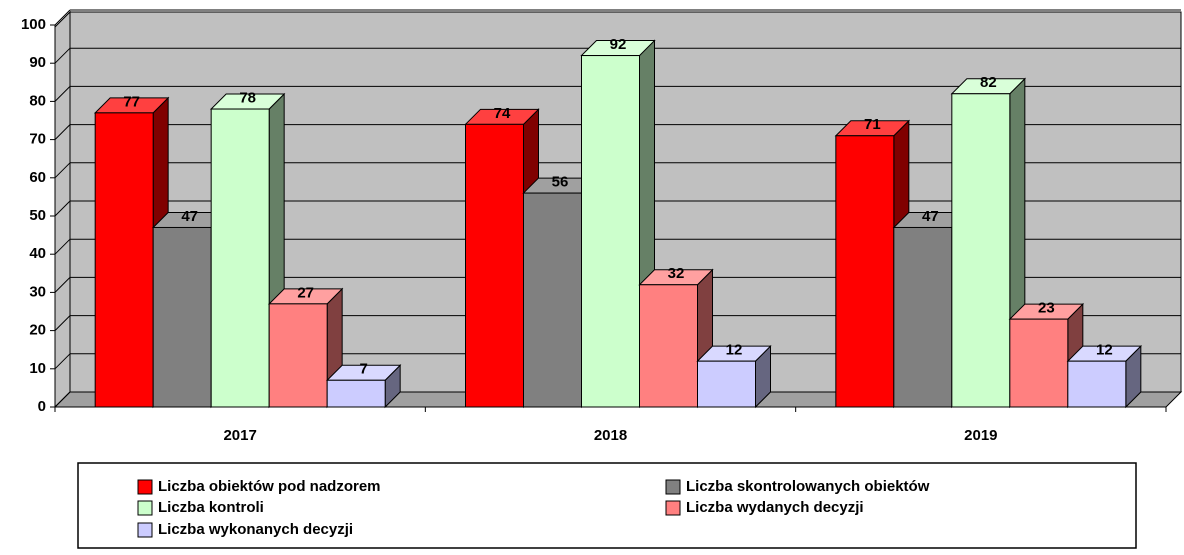 This screenshot has width=1184, height=555. What do you see at coordinates (33, 24) in the screenshot?
I see `y-tick-label: 100` at bounding box center [33, 24].